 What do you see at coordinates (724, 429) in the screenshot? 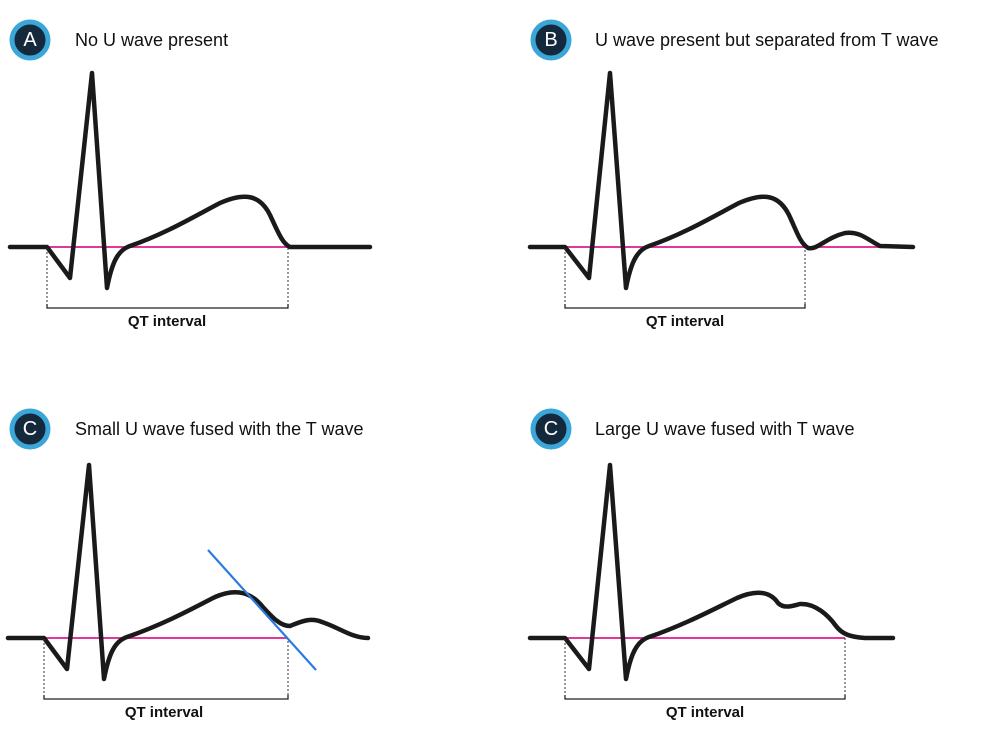
I see `panel-title: Large U wave fused with T wave` at bounding box center [724, 429].